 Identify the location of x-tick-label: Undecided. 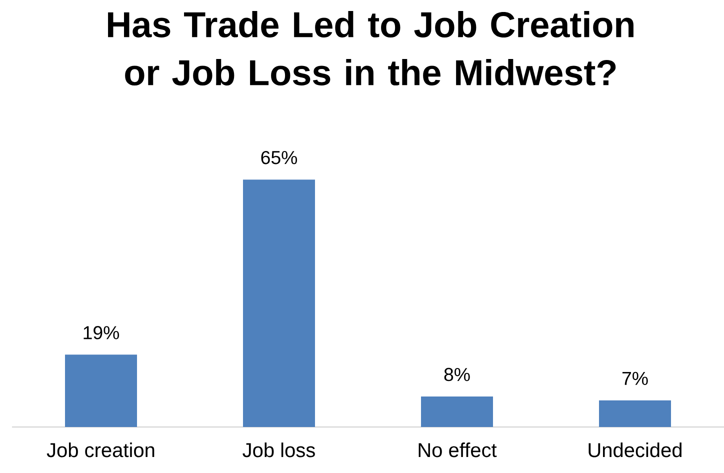
(635, 450).